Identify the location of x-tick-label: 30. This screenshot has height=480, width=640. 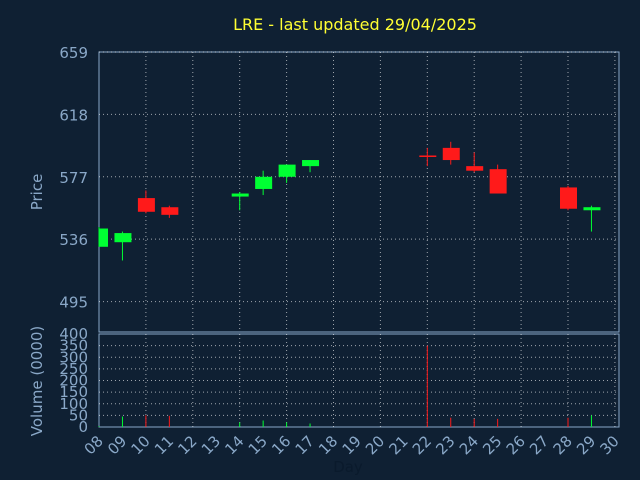
(609, 445).